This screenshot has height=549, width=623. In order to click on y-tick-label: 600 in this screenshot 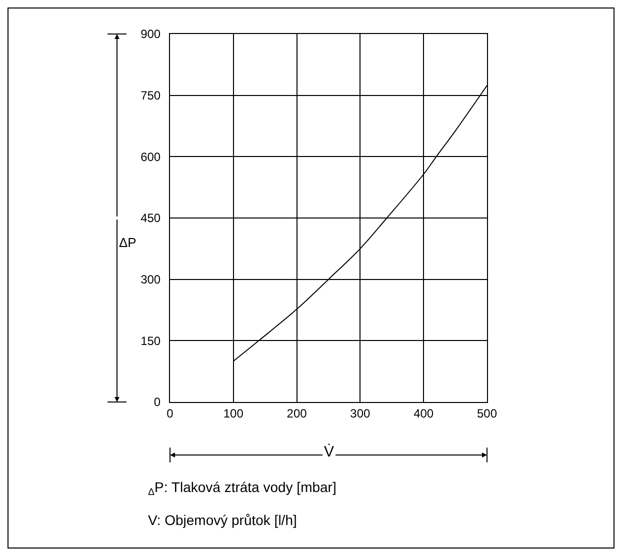, I will do `click(150, 157)`.